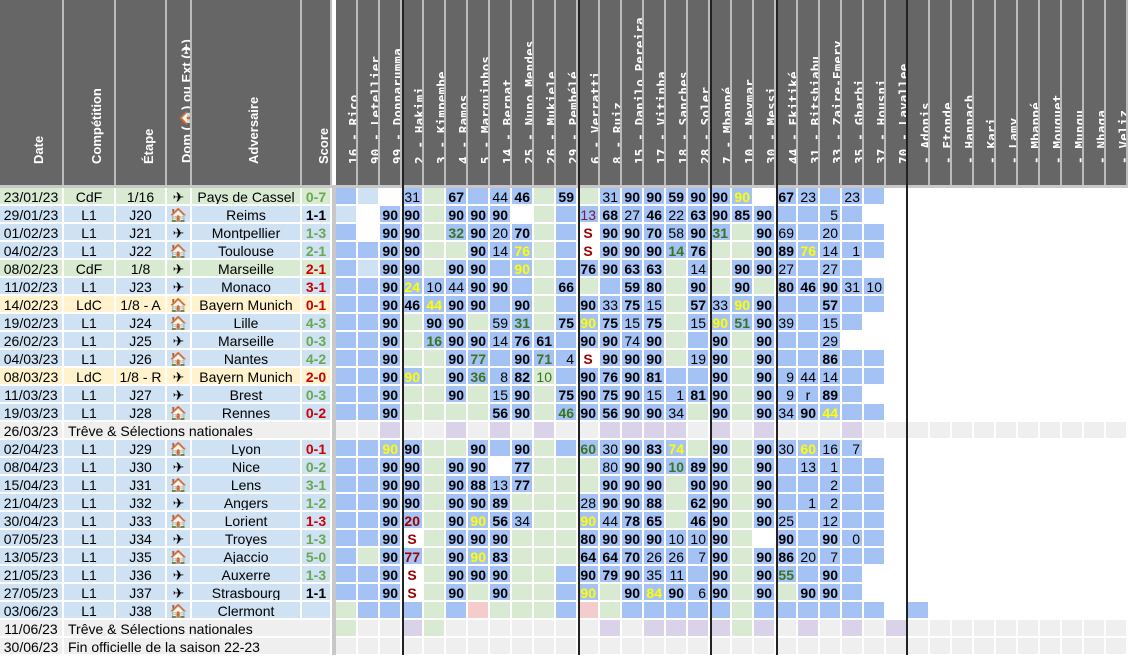  I want to click on lineup-cell: 88, so click(479, 485).